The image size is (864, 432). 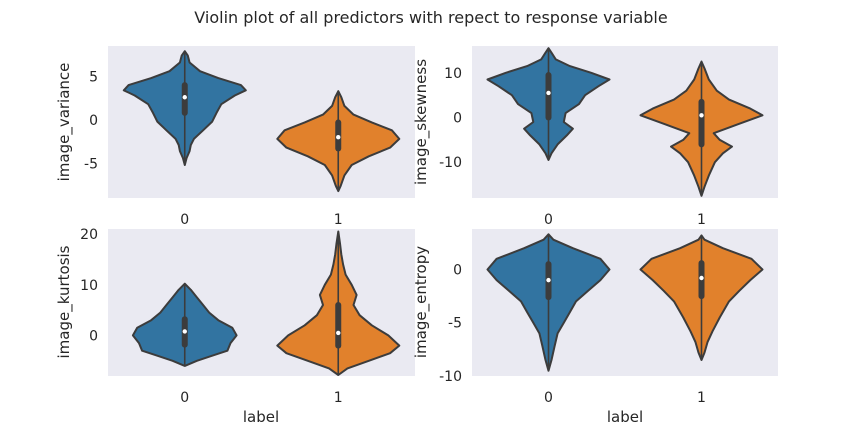 I want to click on yticks-entropy: -10 -5 0, so click(x=450, y=323).